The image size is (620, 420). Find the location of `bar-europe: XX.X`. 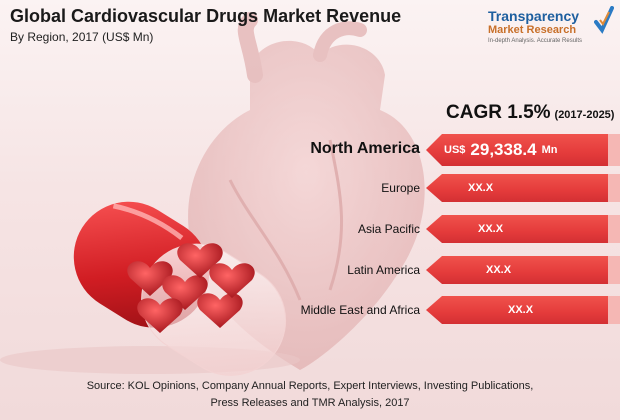

bar-europe: XX.X is located at coordinates (523, 188).